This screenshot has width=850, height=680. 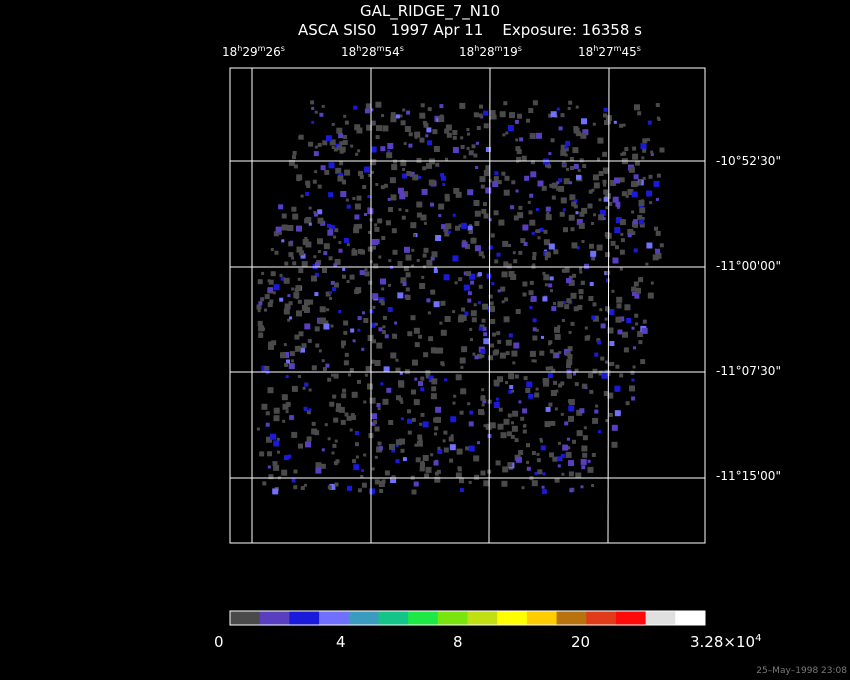 What do you see at coordinates (467, 618) in the screenshot?
I see `colorbar-frame` at bounding box center [467, 618].